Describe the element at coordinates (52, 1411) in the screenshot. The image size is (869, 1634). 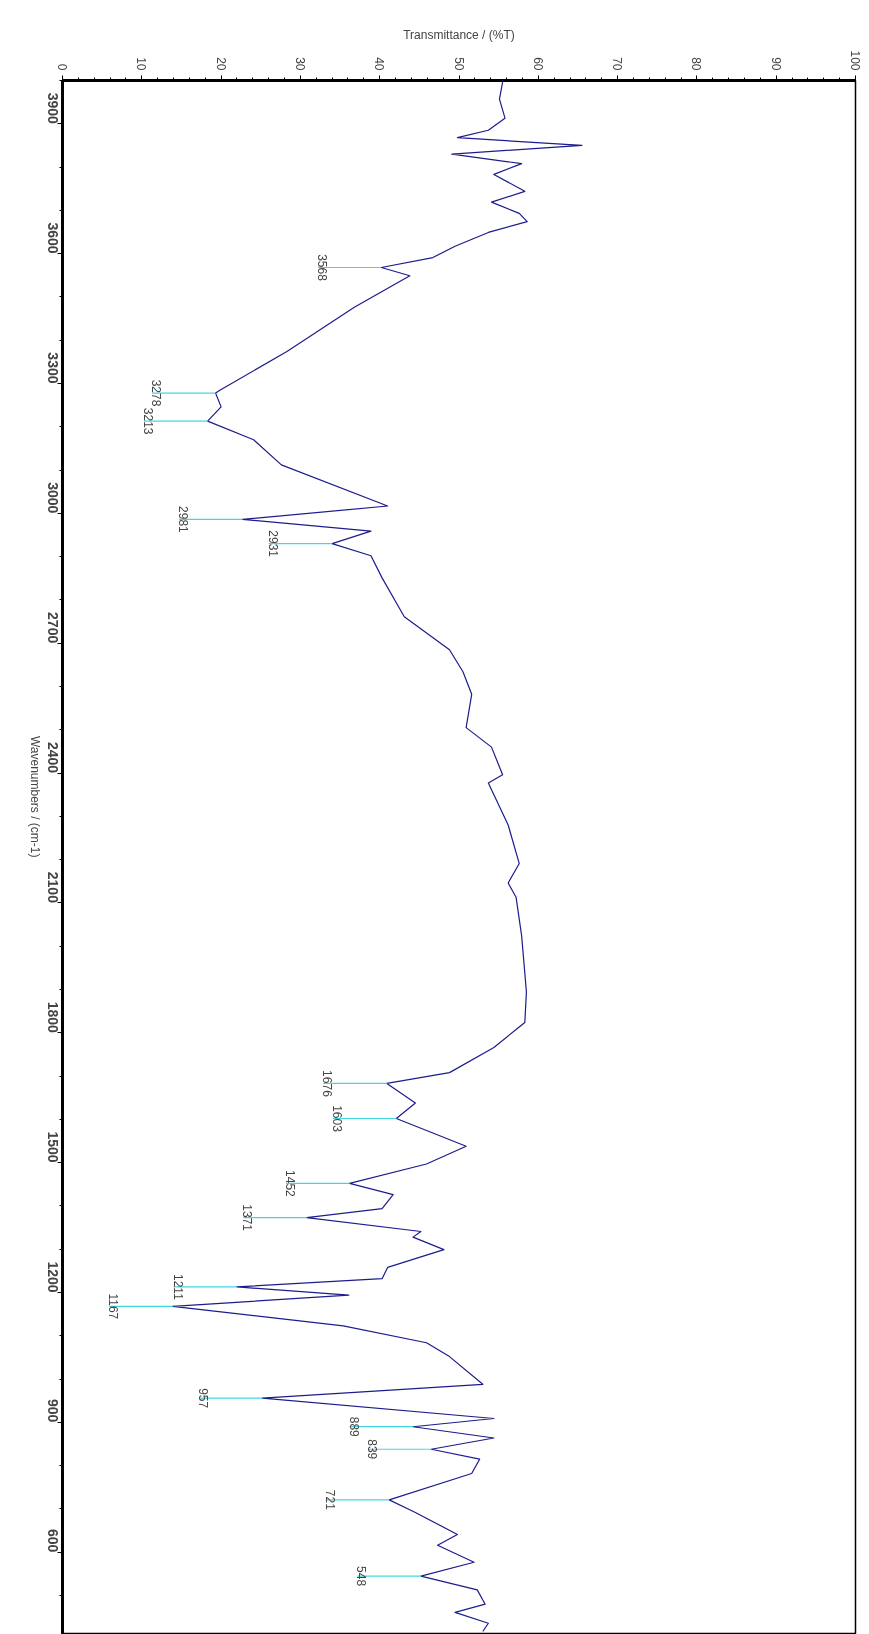
I see `y-tick-label: 900` at that location.